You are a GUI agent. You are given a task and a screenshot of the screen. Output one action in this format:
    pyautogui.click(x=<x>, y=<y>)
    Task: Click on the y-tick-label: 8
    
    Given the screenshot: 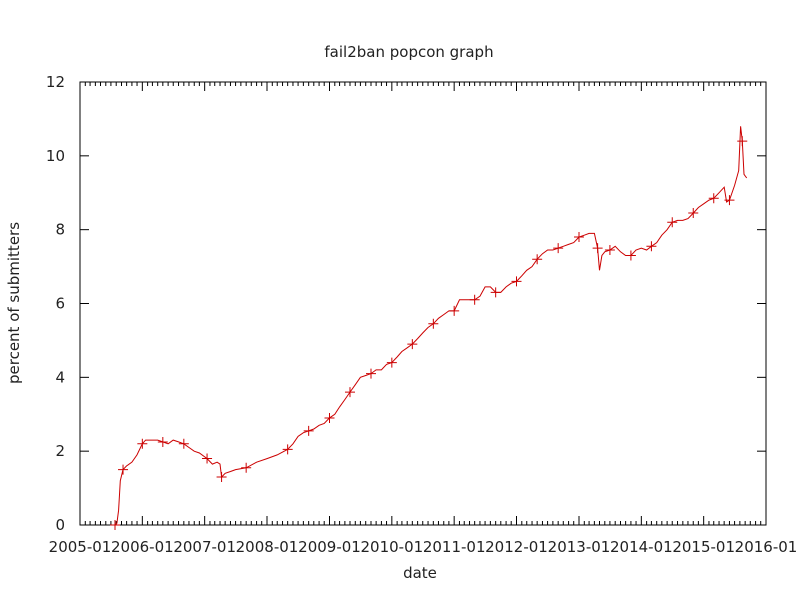 What is the action you would take?
    pyautogui.click(x=60, y=230)
    